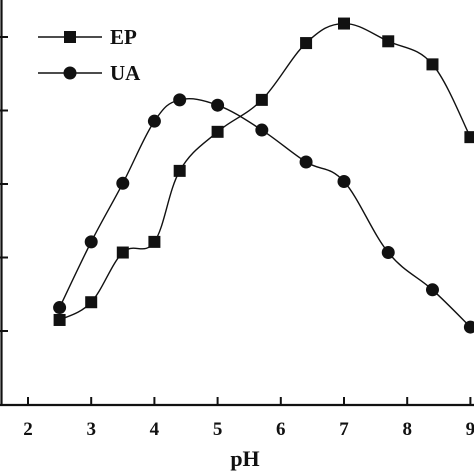 The image size is (474, 474). I want to click on legend-marker-ua, so click(70, 73).